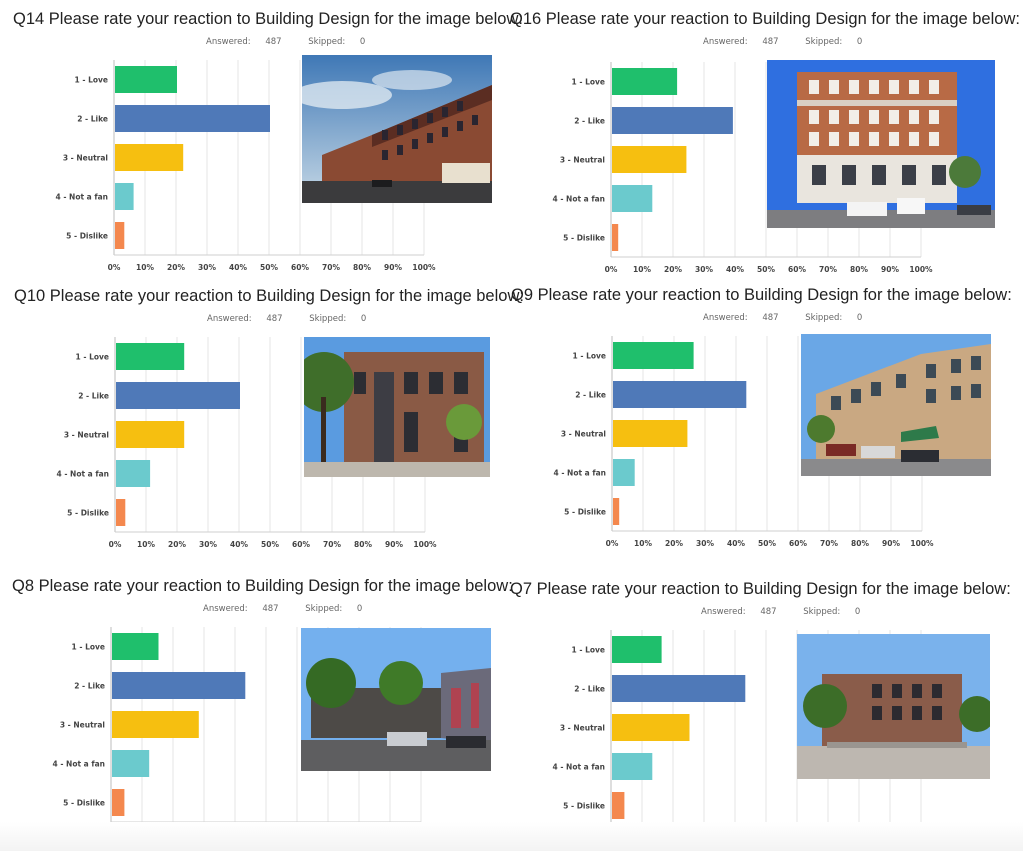  What do you see at coordinates (896, 405) in the screenshot?
I see `tan-storefront-building-photo-icon` at bounding box center [896, 405].